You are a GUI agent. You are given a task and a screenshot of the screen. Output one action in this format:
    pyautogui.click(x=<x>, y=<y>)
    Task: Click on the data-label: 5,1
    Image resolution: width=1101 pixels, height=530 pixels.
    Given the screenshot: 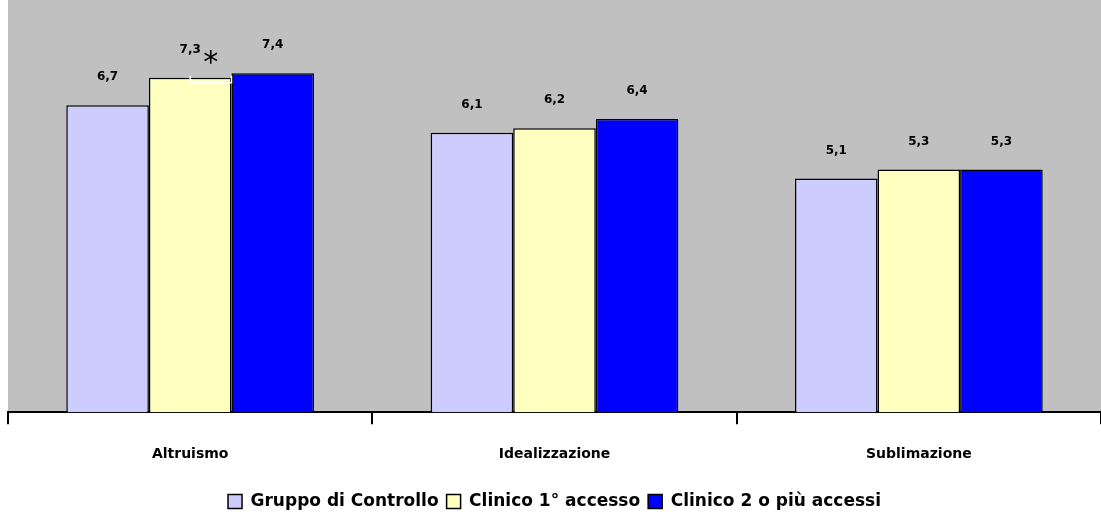 What is the action you would take?
    pyautogui.click(x=836, y=149)
    